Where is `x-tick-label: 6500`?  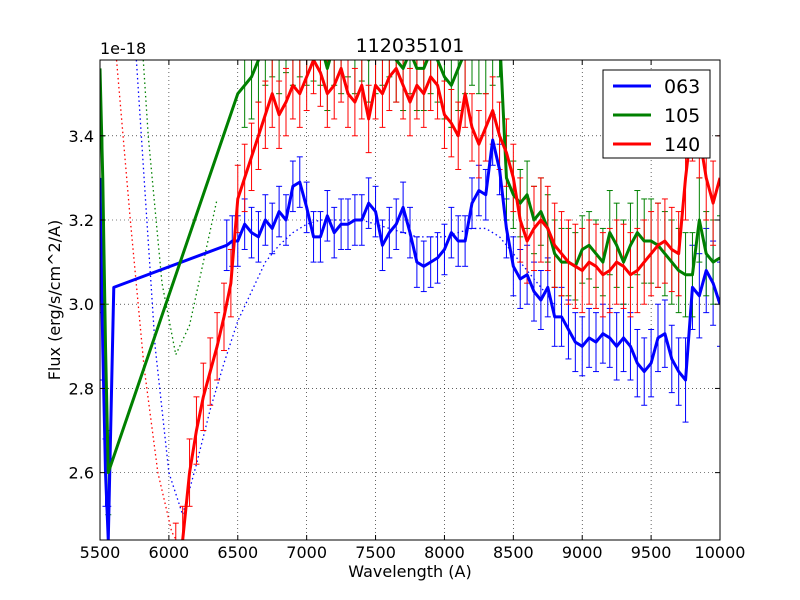 x-tick-label: 6500 is located at coordinates (237, 552).